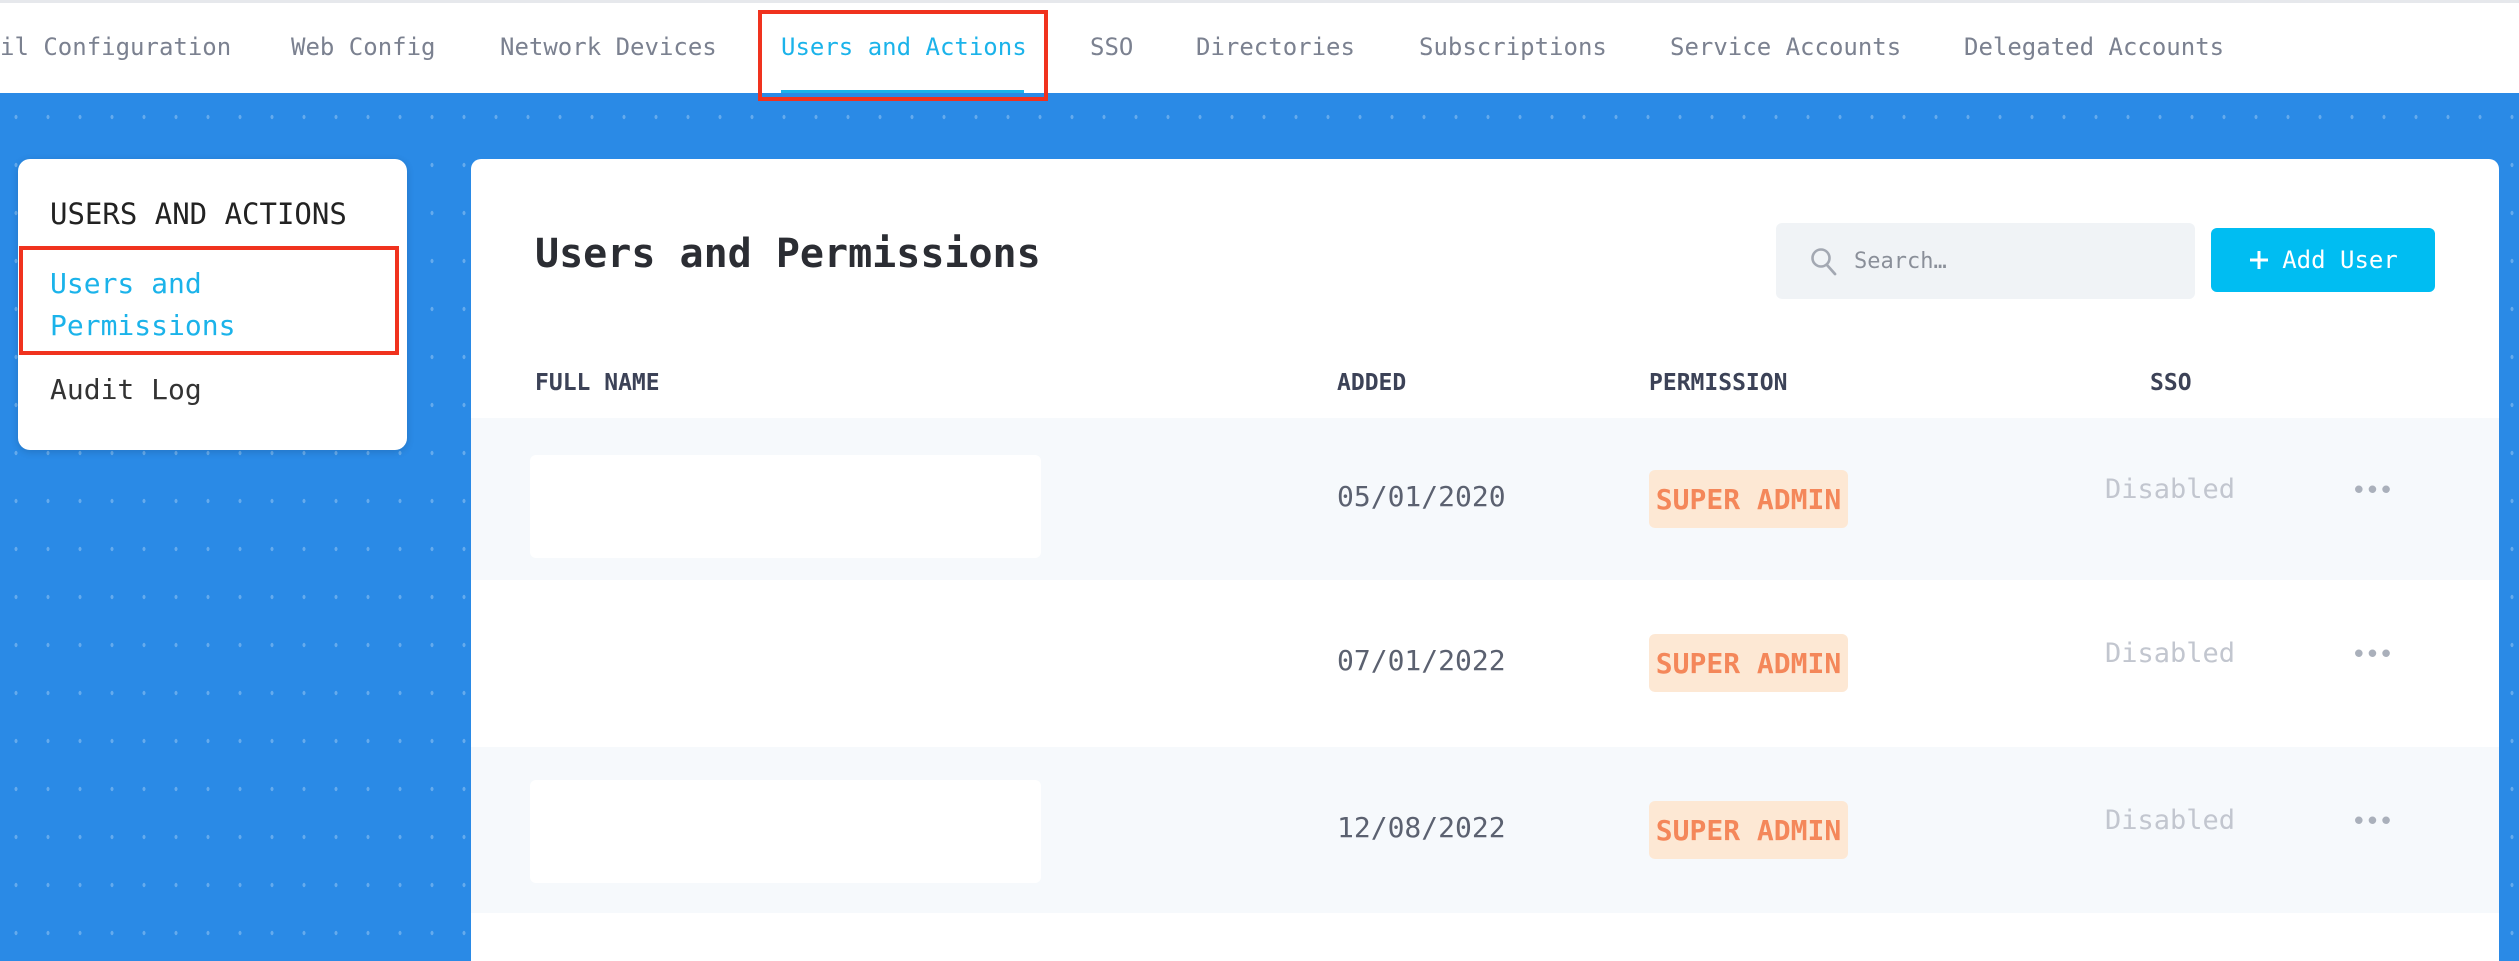 This screenshot has width=2519, height=961. What do you see at coordinates (904, 47) in the screenshot?
I see `tab-users-and-actions: Users and Actions` at bounding box center [904, 47].